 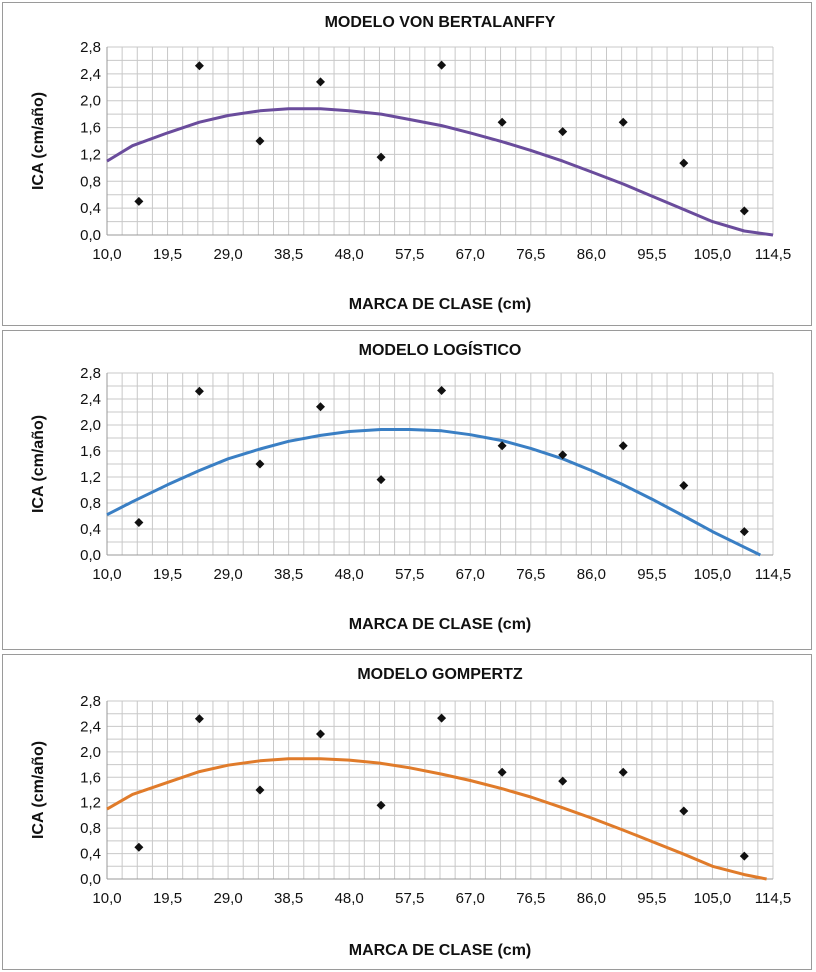 What do you see at coordinates (470, 574) in the screenshot?
I see `chart-1-x-tick-label: 67,0` at bounding box center [470, 574].